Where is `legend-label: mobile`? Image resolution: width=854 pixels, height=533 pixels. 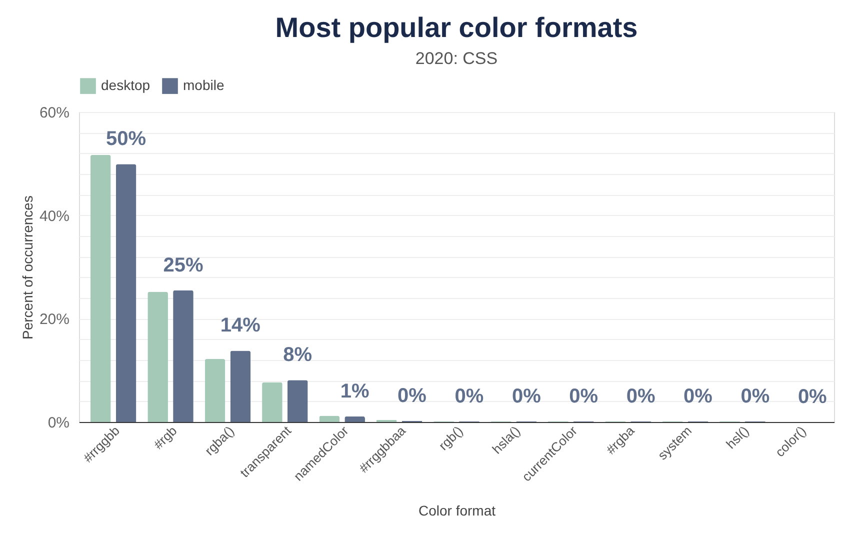
legend-label: mobile is located at coordinates (203, 85).